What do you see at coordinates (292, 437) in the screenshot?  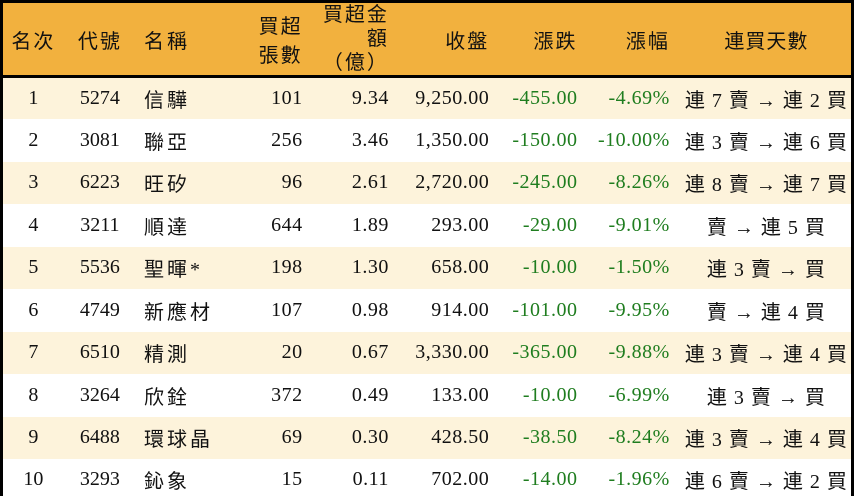 I see `cell-volume: 69` at bounding box center [292, 437].